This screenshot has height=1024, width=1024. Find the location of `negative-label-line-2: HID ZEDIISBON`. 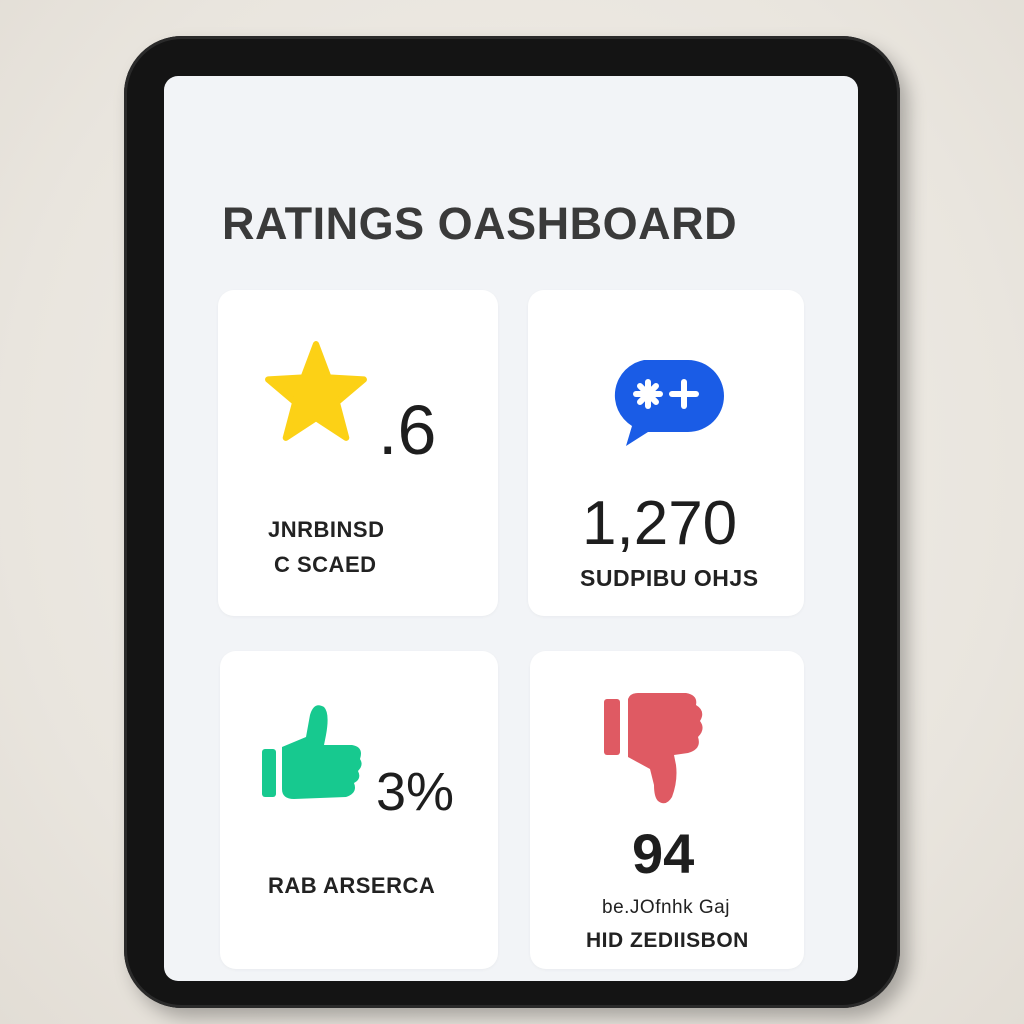

negative-label-line-2: HID ZEDIISBON is located at coordinates (667, 940).